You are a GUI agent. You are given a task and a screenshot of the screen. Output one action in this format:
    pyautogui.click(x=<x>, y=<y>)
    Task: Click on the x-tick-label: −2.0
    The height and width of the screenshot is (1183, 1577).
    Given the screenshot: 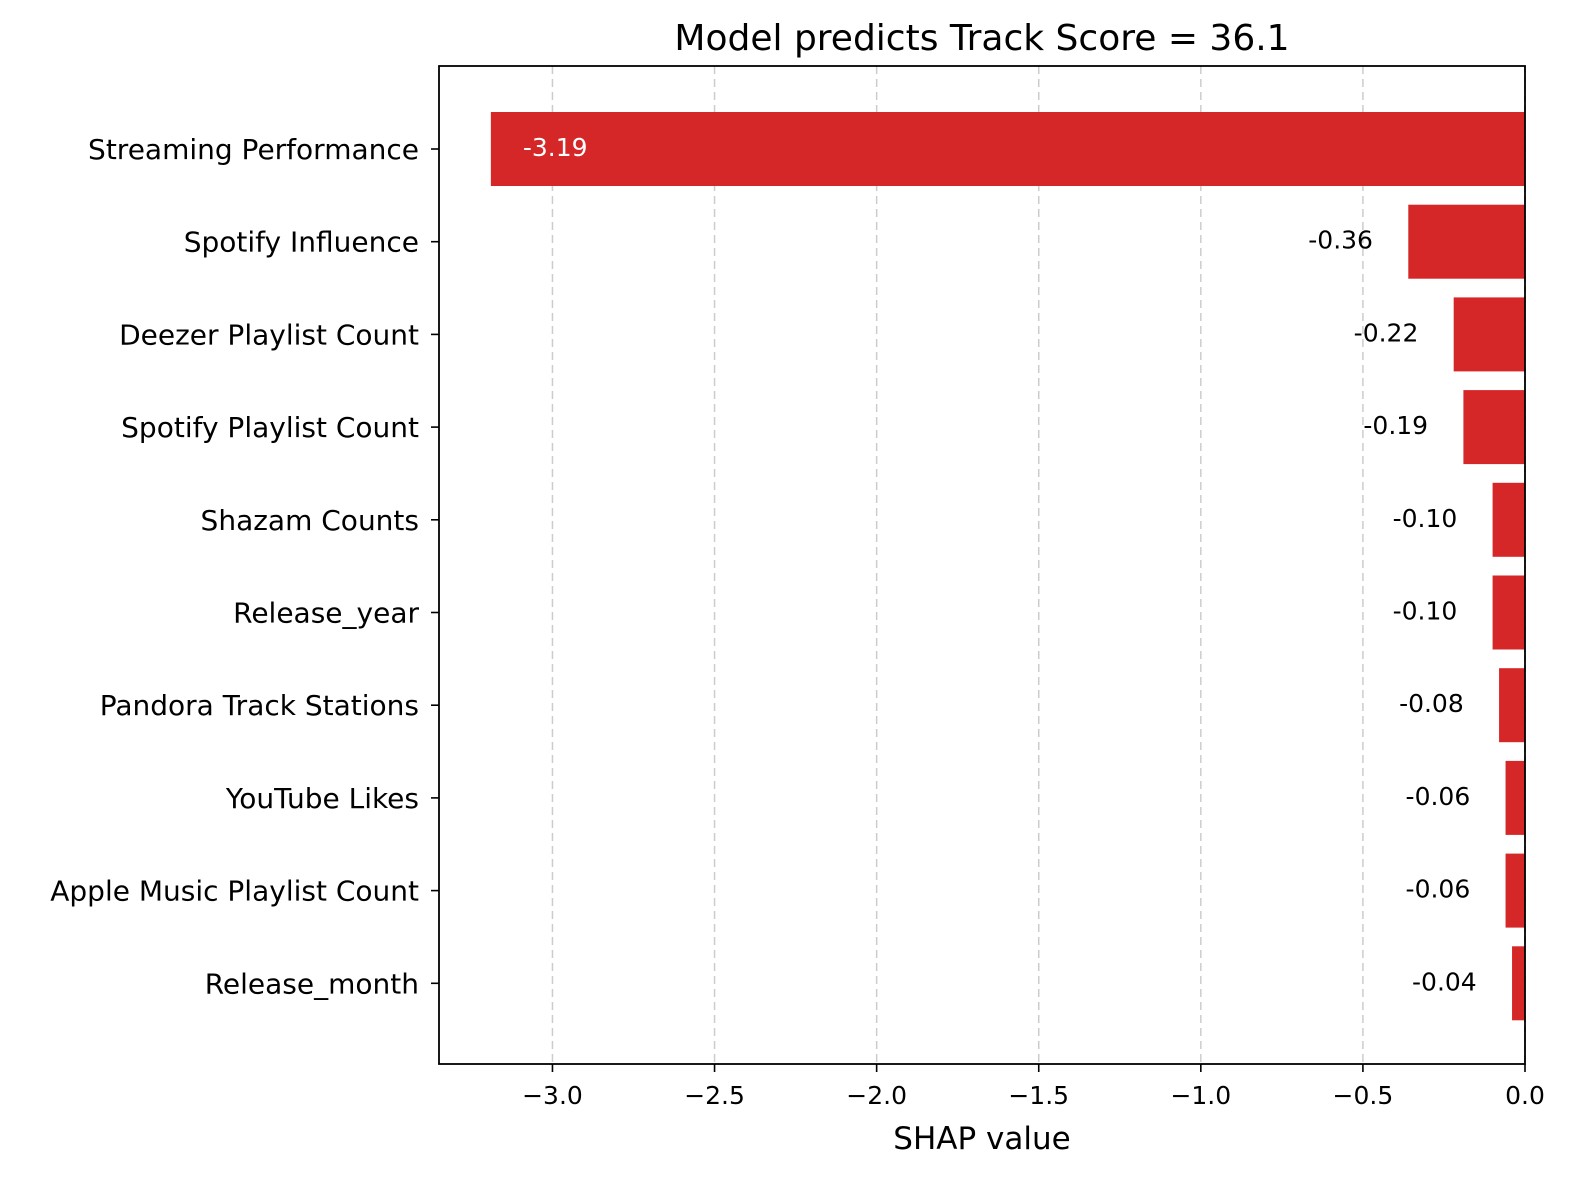 What is the action you would take?
    pyautogui.click(x=876, y=1095)
    